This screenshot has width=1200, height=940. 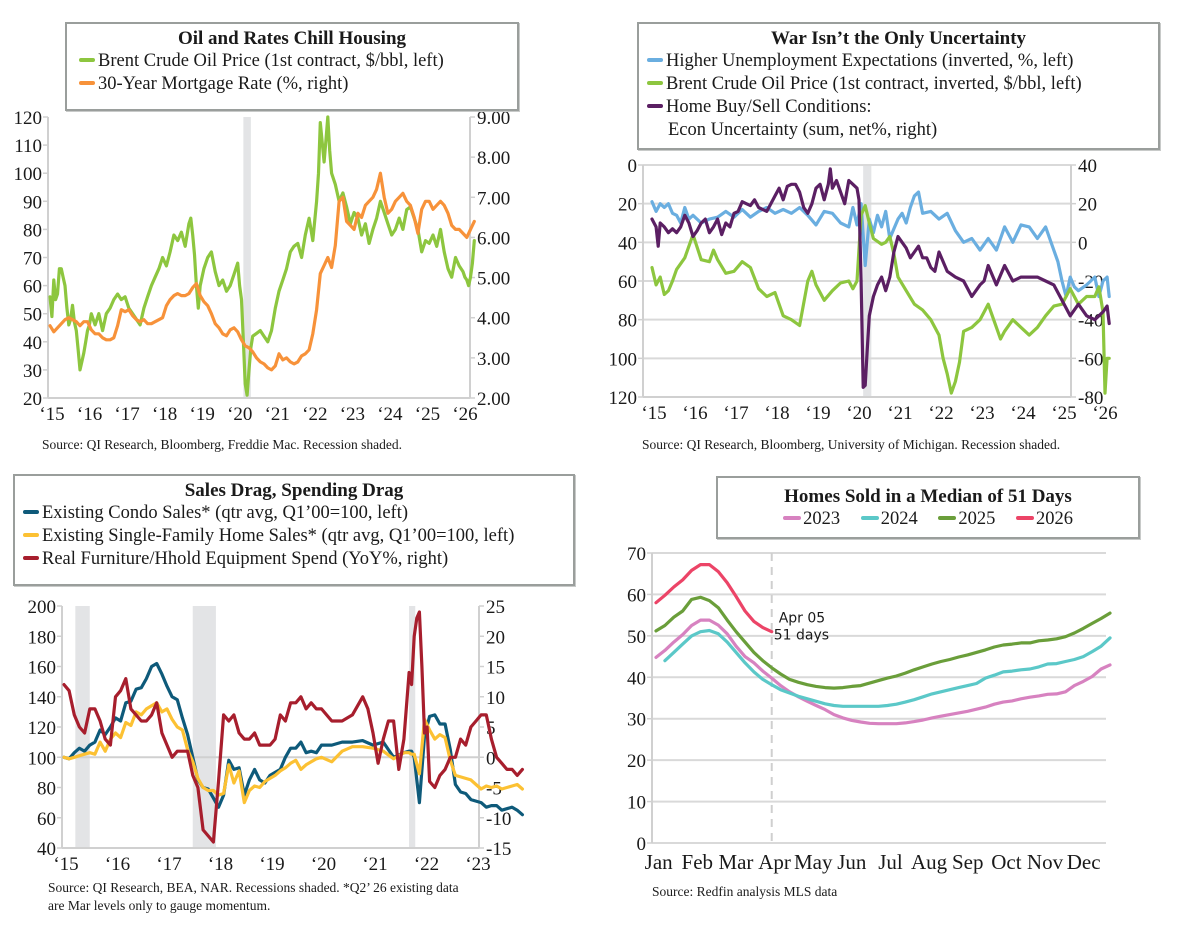 What do you see at coordinates (803, 130) in the screenshot?
I see `legend-label-continued: Econ Uncertainty (sum, net%, right)` at bounding box center [803, 130].